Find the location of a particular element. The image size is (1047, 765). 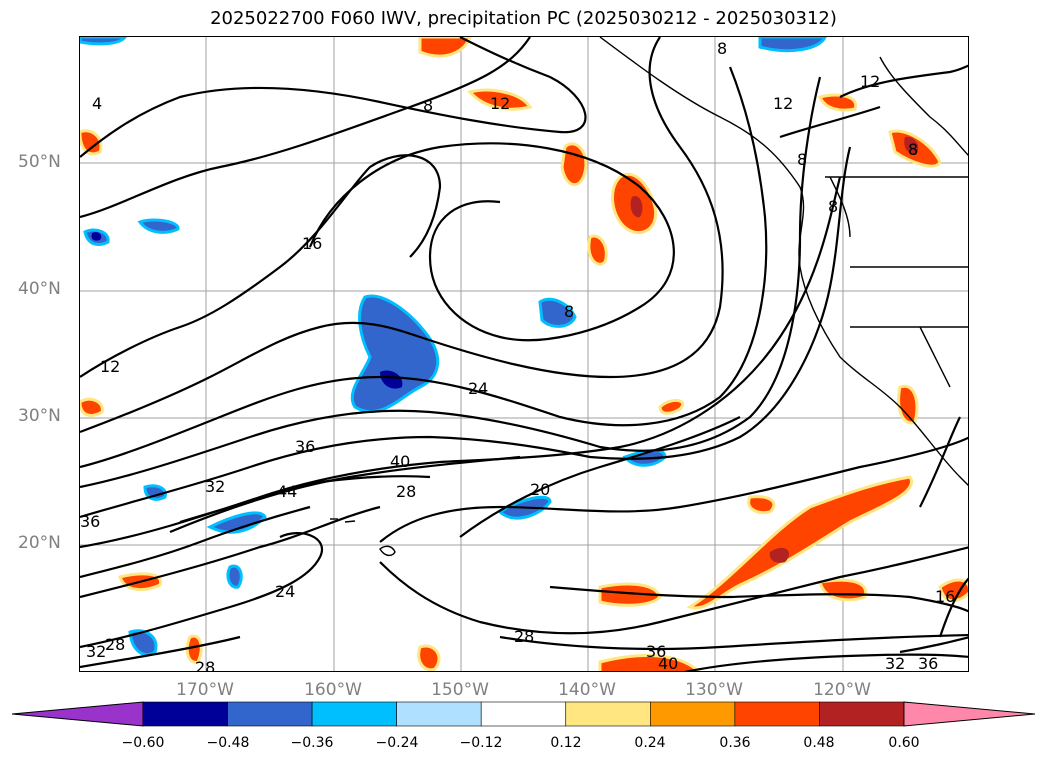

colorbar-tick-label: 0.60 is located at coordinates (904, 743).